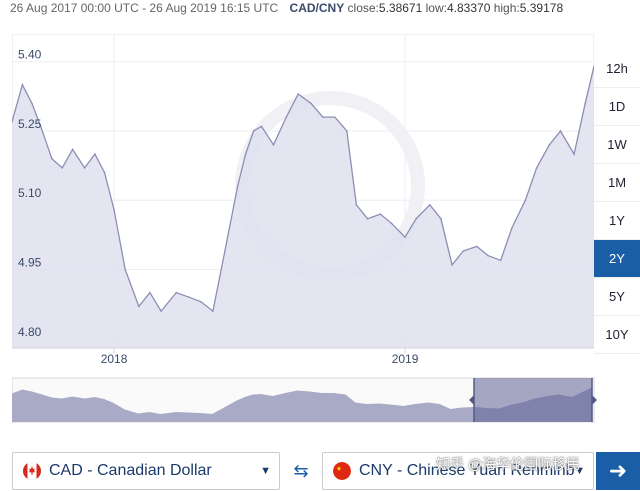  I want to click on to-currency-label: CNY - Chinese Yuan Renminbi, so click(467, 470).